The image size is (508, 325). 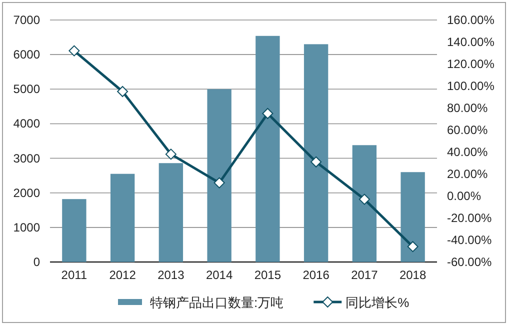 I want to click on y-tick-label: 2000, so click(x=26, y=193).